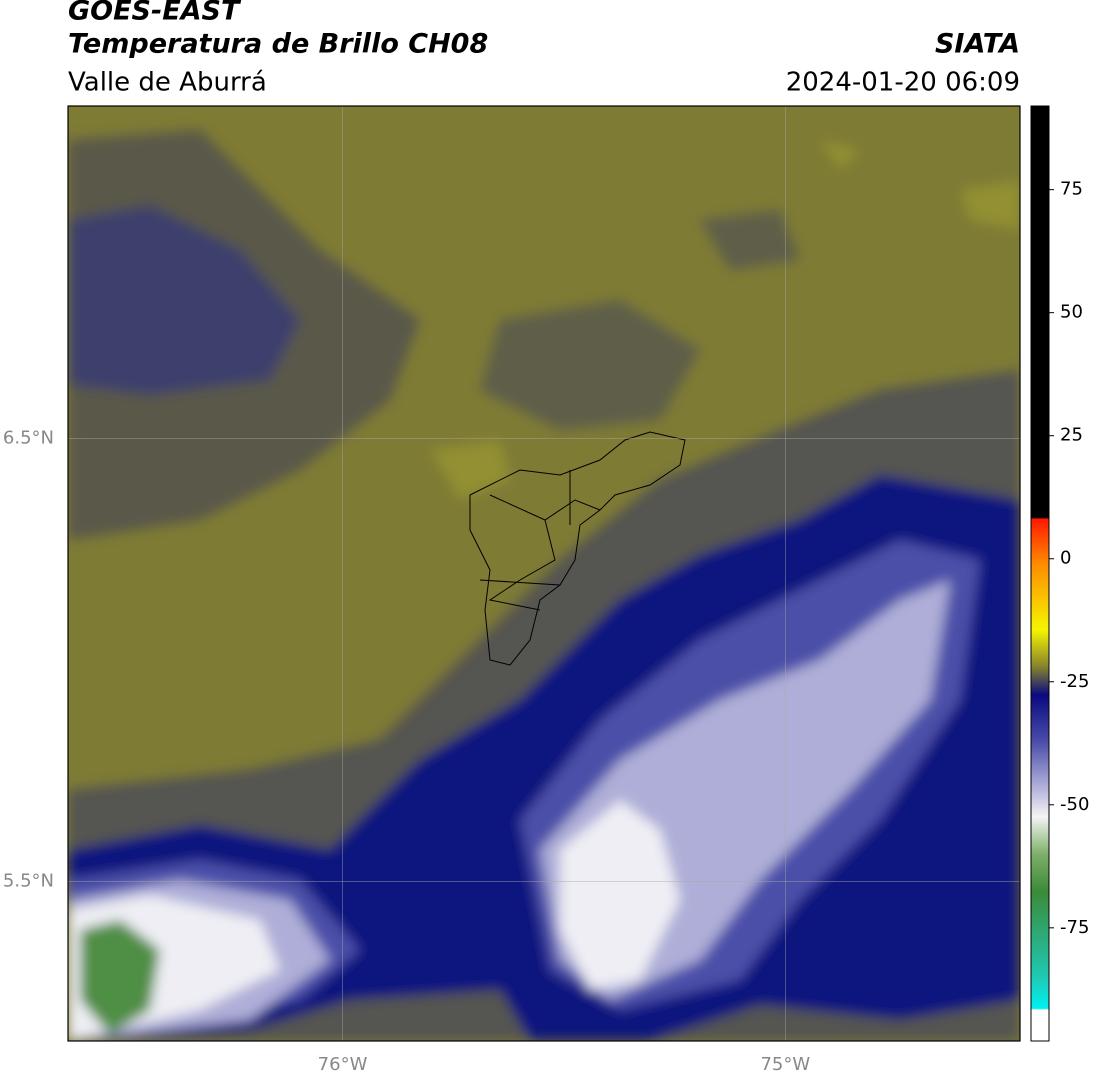 The width and height of the screenshot is (1094, 1078). Describe the element at coordinates (577, 548) in the screenshot. I see `municipal-boundaries` at that location.